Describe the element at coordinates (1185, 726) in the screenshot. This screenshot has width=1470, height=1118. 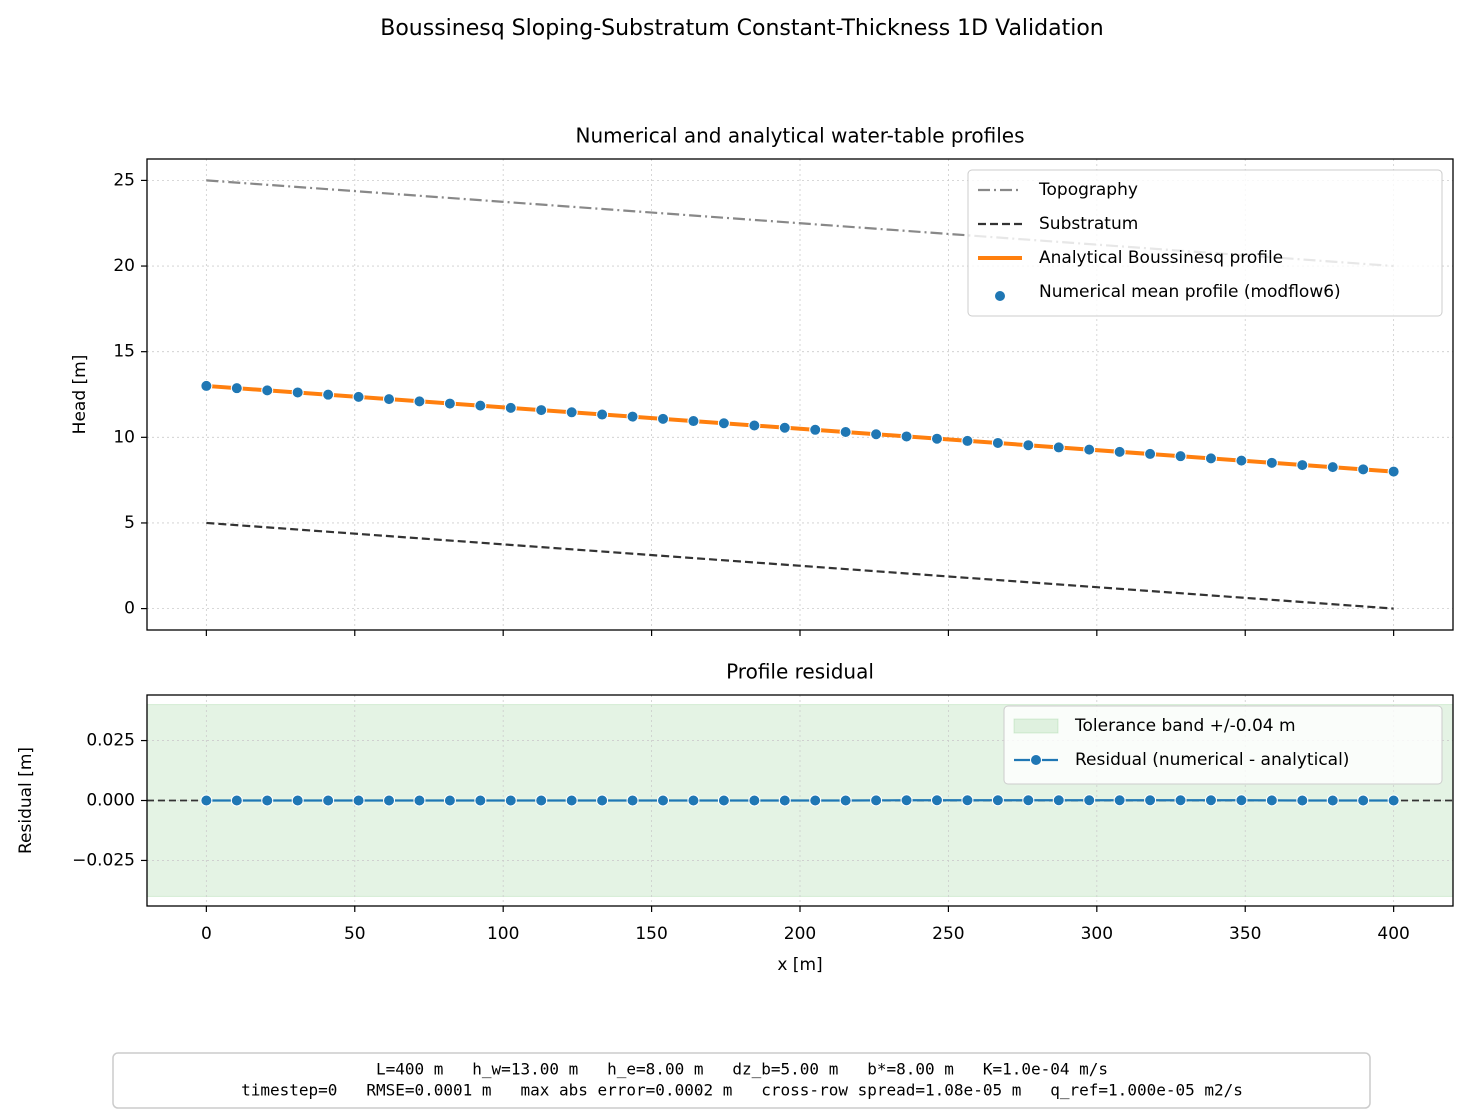
I see `legend-label: Tolerance band +/-0.04 m` at that location.